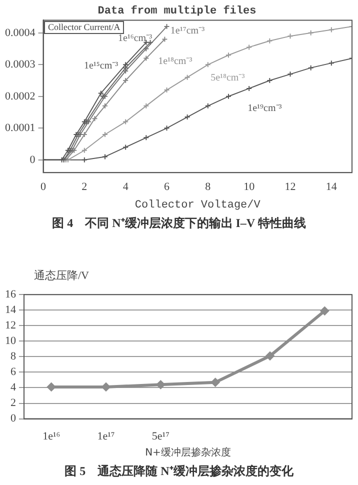 The height and width of the screenshot is (485, 358). What do you see at coordinates (13, 403) in the screenshot?
I see `y-tick-label: 2` at bounding box center [13, 403].